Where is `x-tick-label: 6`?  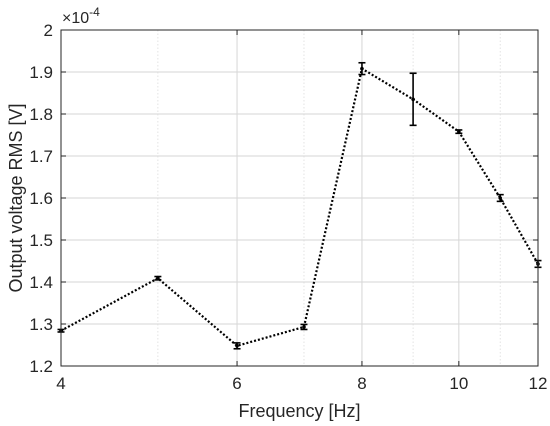
x-tick-label: 6 is located at coordinates (236, 383).